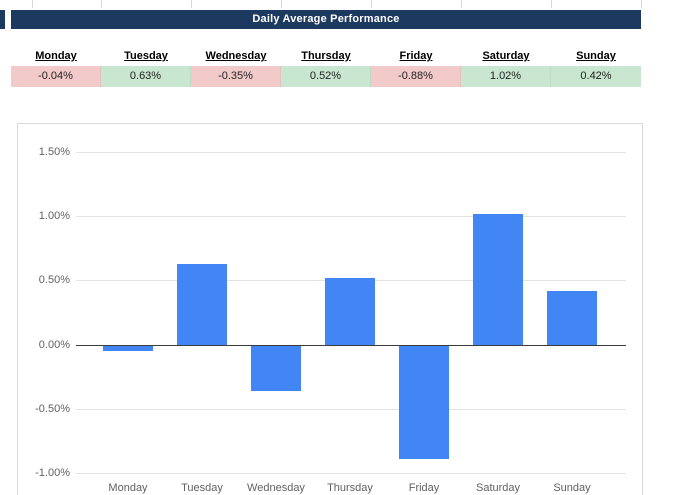 This screenshot has height=495, width=673. I want to click on x-axis-label: Tuesday, so click(202, 488).